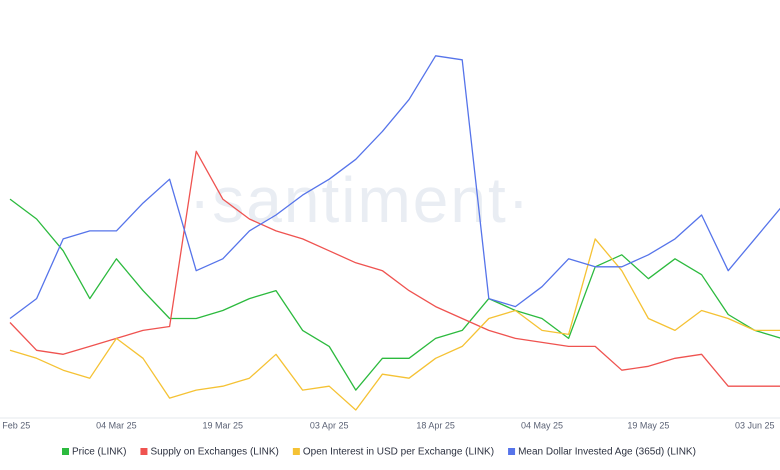  I want to click on x-tick-label: 19 Mar 25, so click(223, 425).